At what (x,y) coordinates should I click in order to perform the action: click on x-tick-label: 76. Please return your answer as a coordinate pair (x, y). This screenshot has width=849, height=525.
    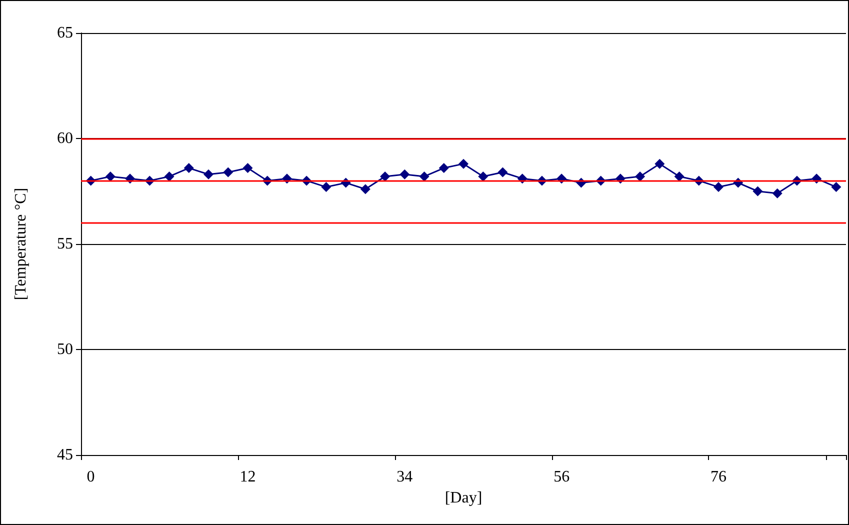
    Looking at the image, I should click on (718, 477).